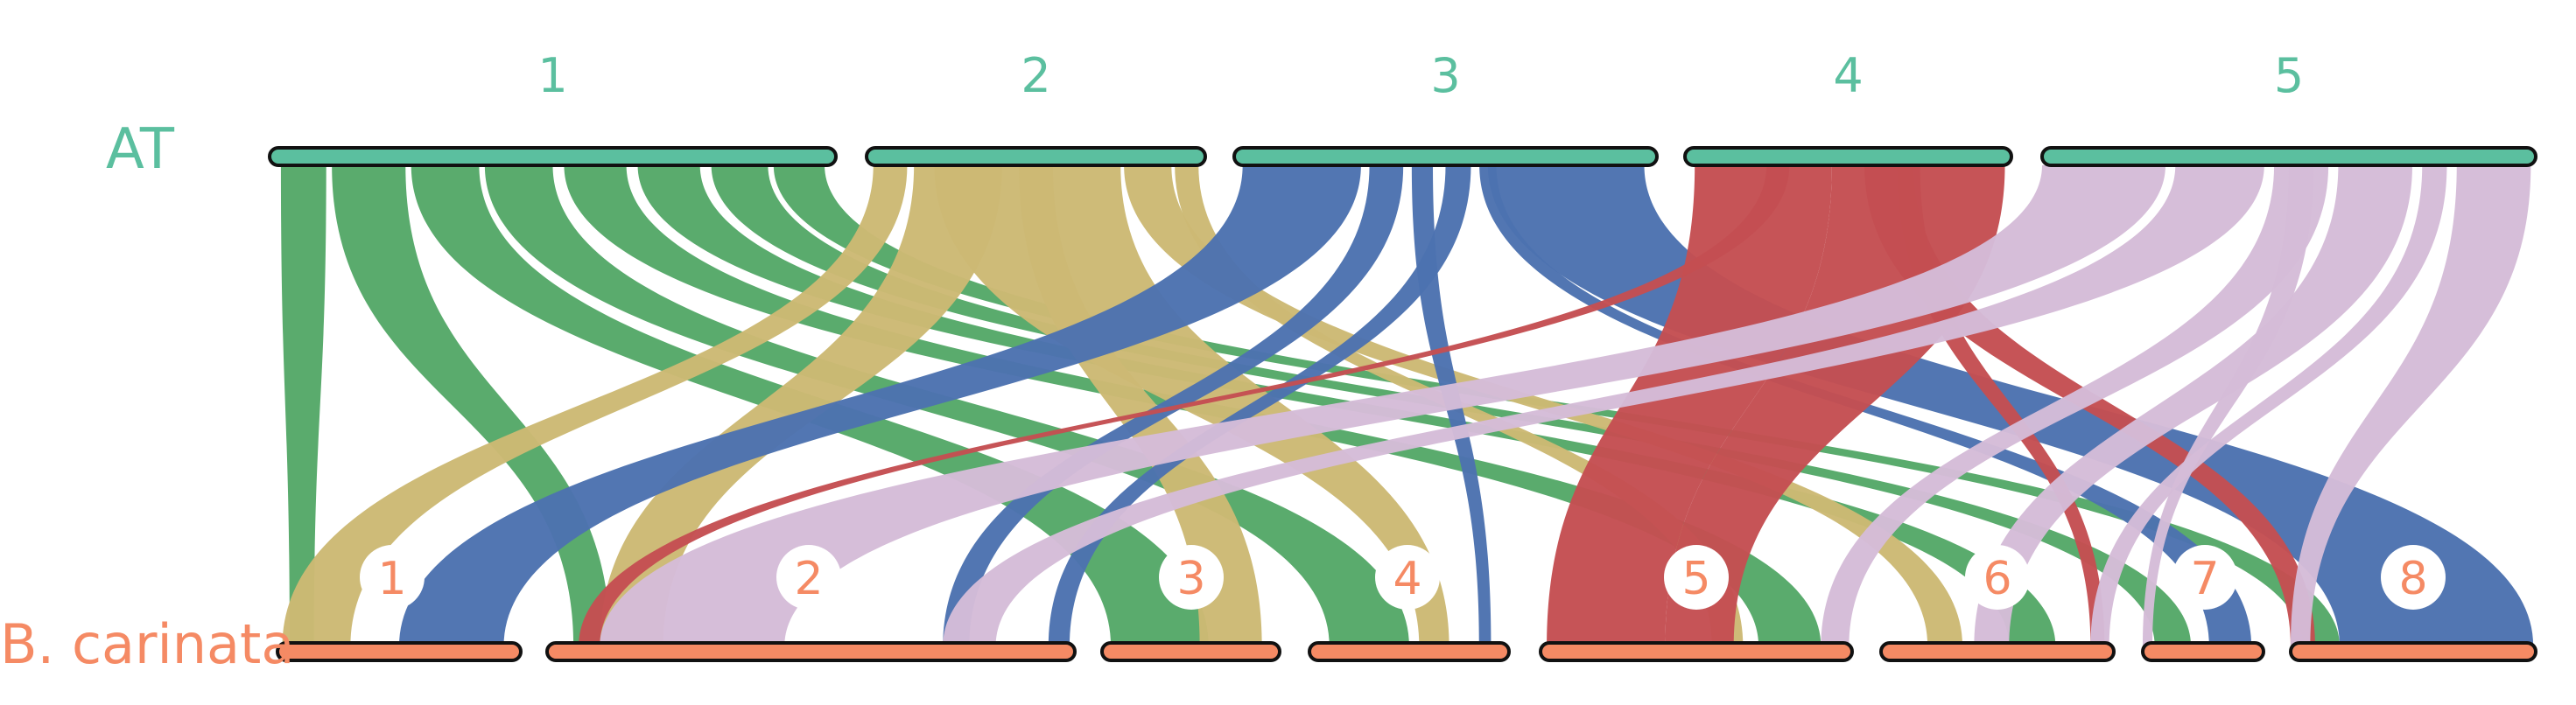 The height and width of the screenshot is (705, 2576). I want to click on bottom-chromosome-bars, so click(1406, 652).